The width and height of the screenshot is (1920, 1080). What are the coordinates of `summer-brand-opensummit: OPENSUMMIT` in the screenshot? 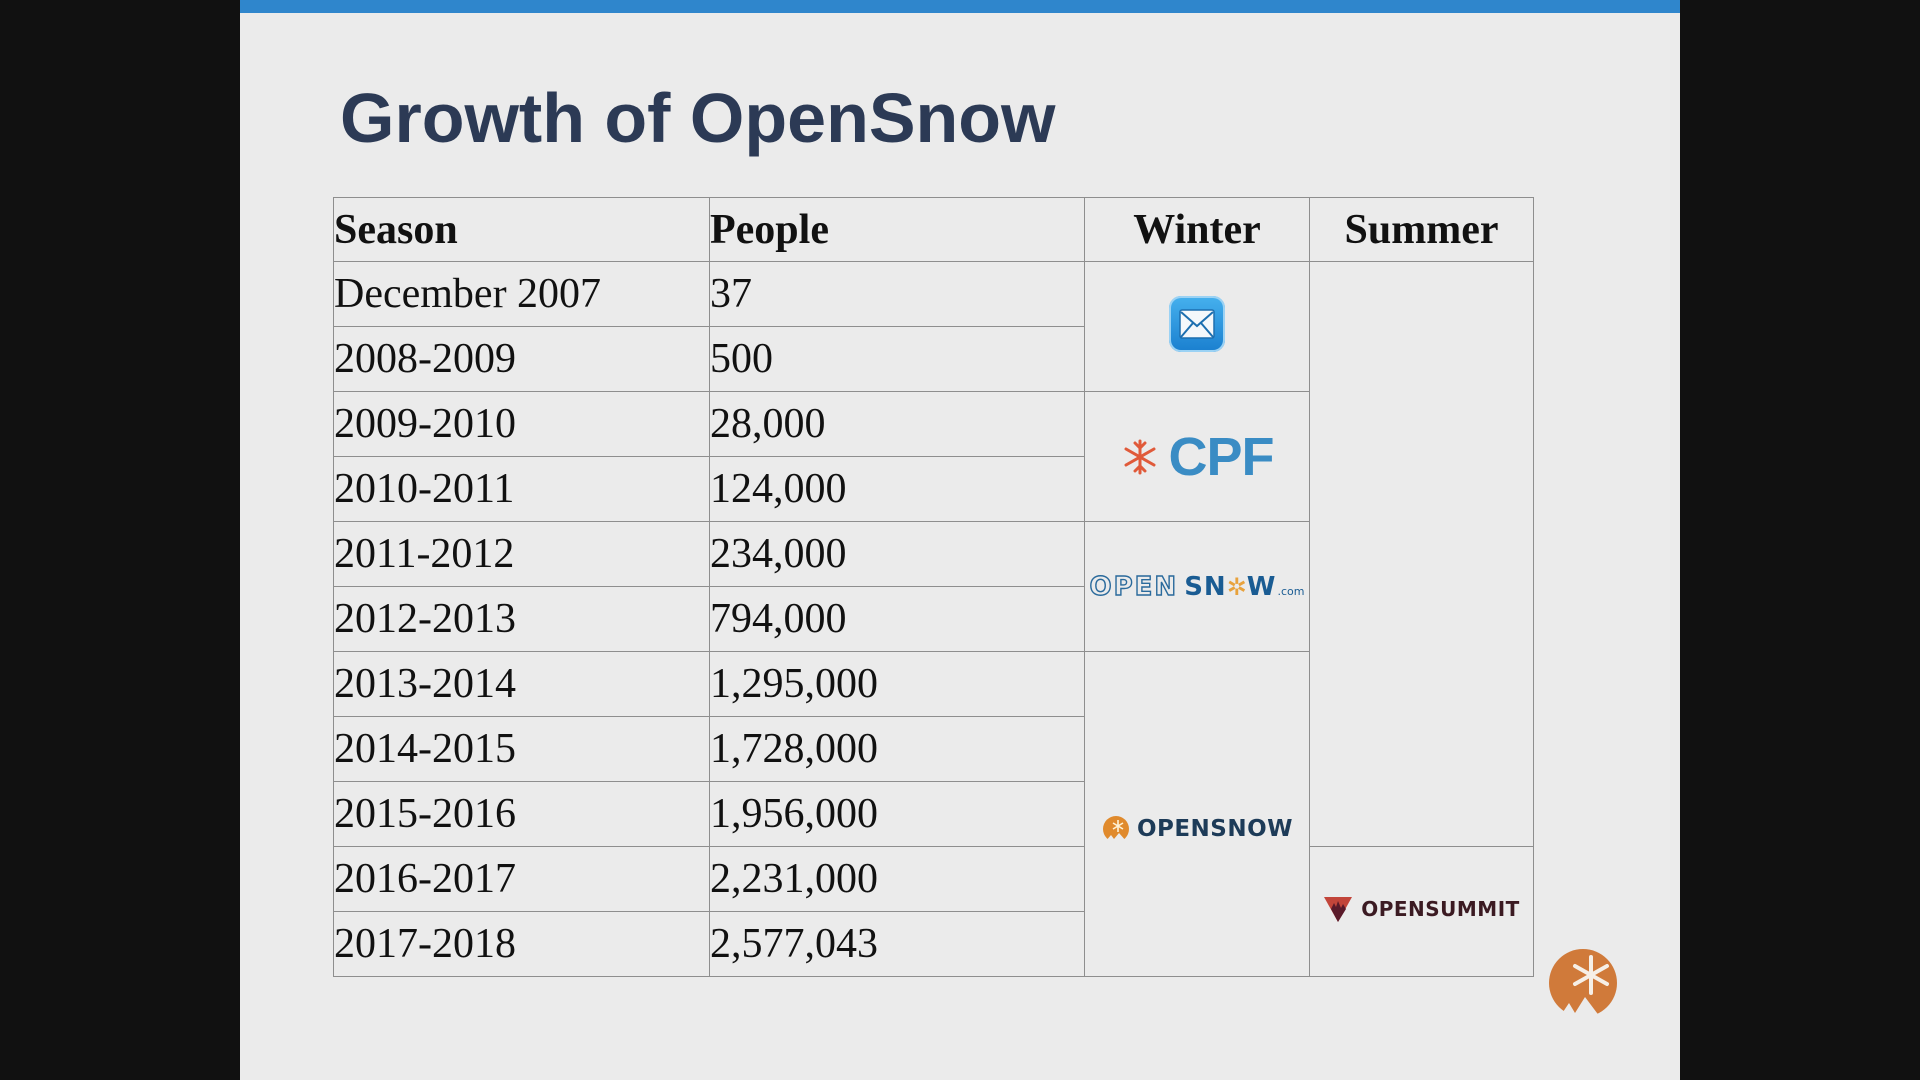 It's located at (1421, 911).